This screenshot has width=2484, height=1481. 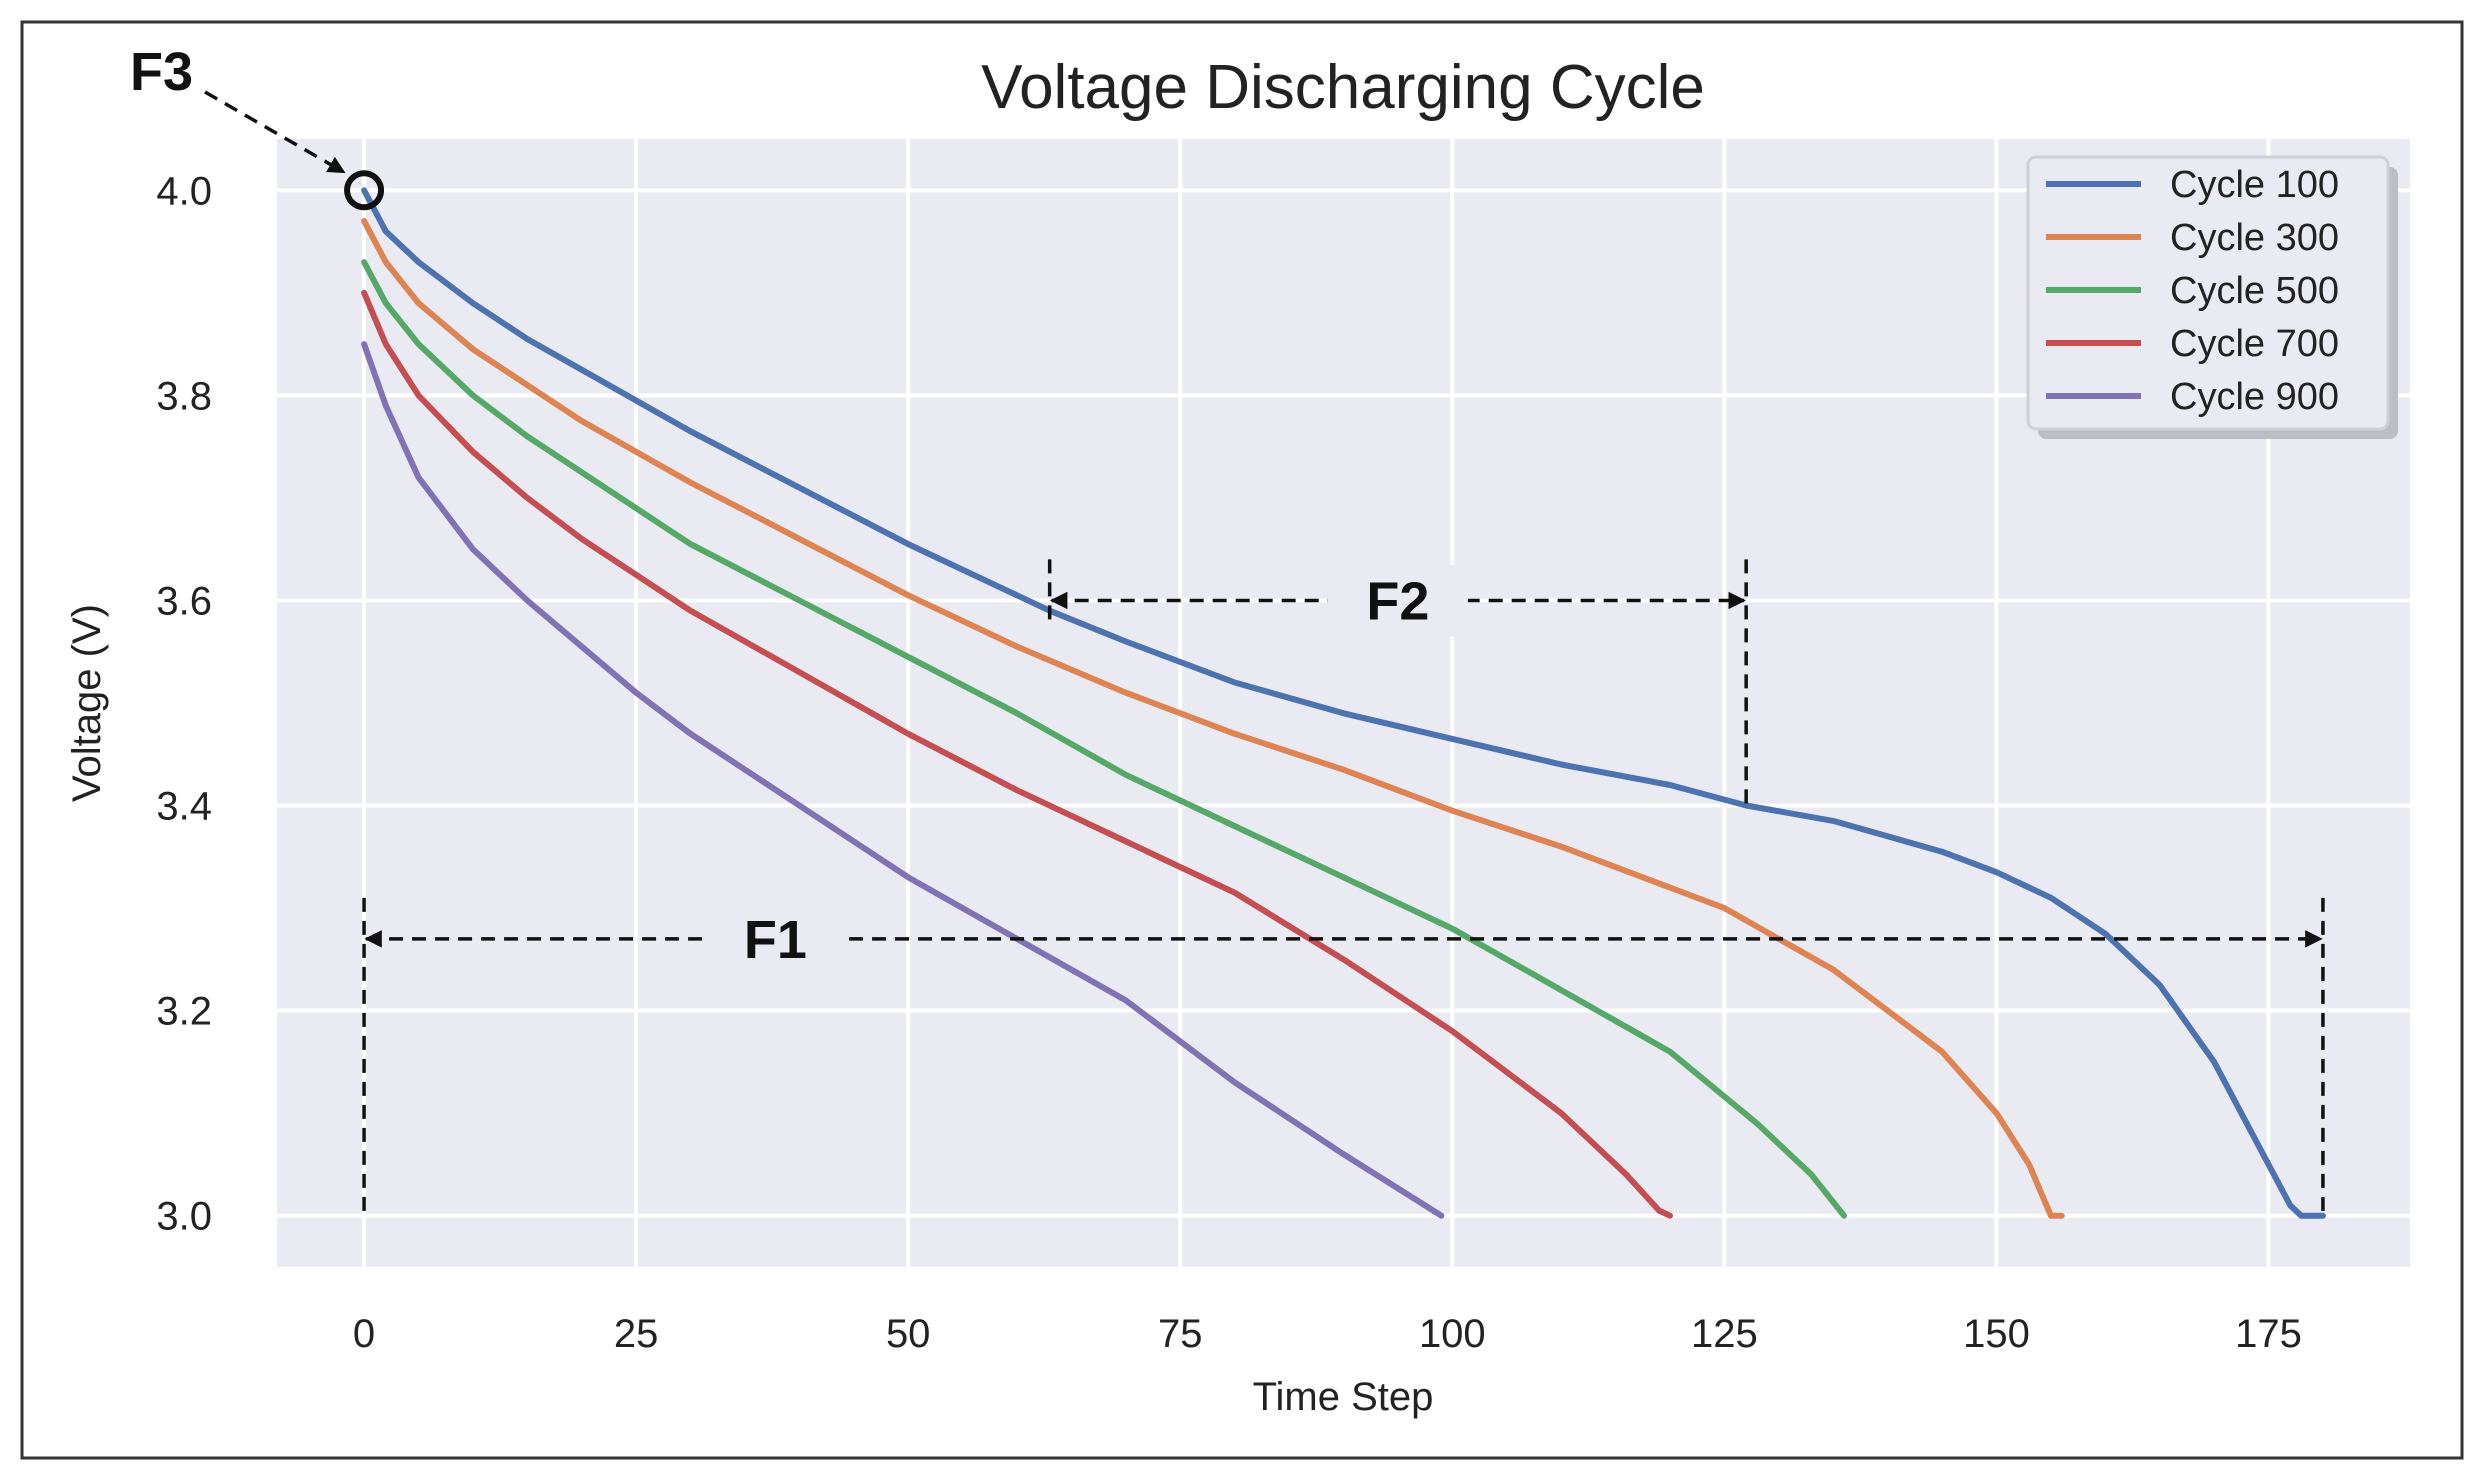 What do you see at coordinates (2254, 344) in the screenshot?
I see `legend-label: Cycle 700` at bounding box center [2254, 344].